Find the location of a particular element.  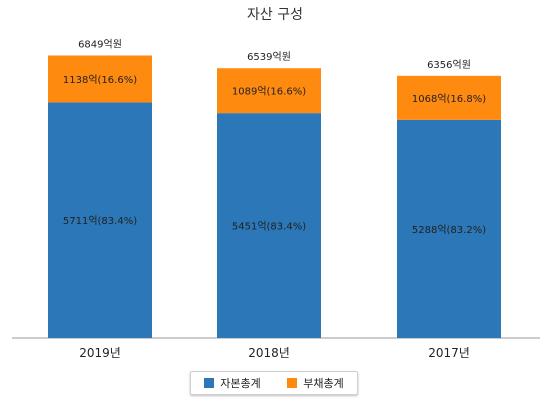

data-label-equity: 5288억(83.2%) is located at coordinates (449, 230).